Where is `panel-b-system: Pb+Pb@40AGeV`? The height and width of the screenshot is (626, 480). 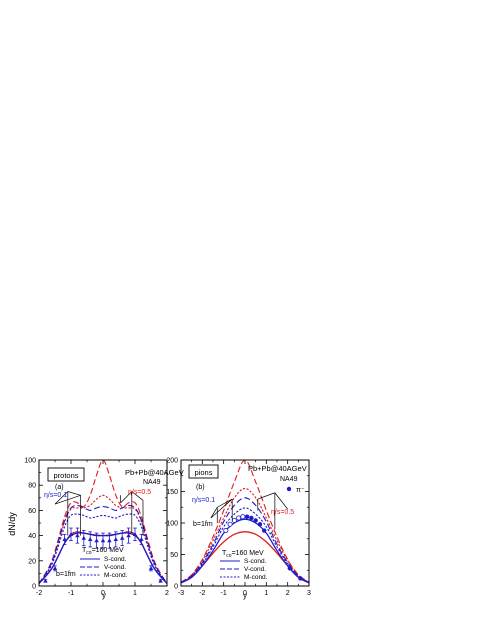
panel-b-system: Pb+Pb@40AGeV is located at coordinates (277, 468).